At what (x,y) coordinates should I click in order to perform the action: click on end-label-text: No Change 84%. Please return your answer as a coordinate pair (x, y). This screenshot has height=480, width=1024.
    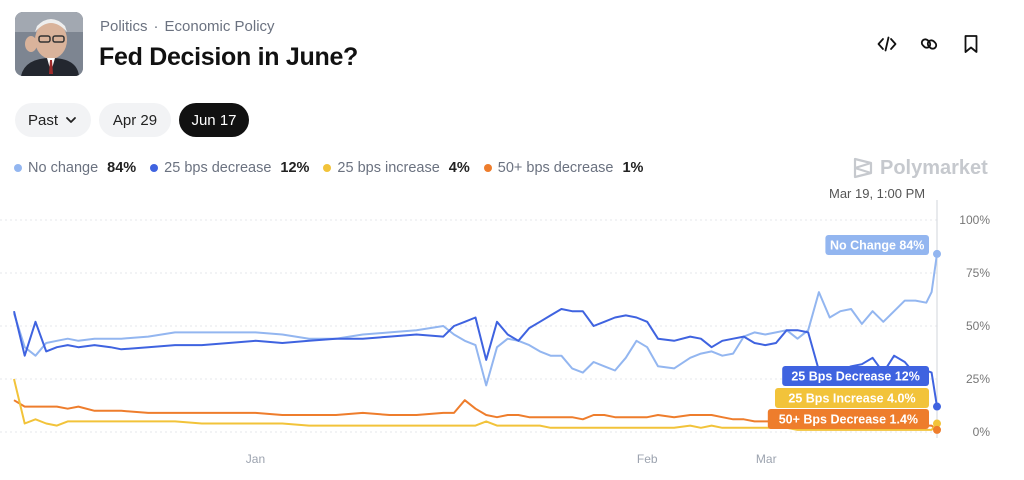
    Looking at the image, I should click on (877, 246).